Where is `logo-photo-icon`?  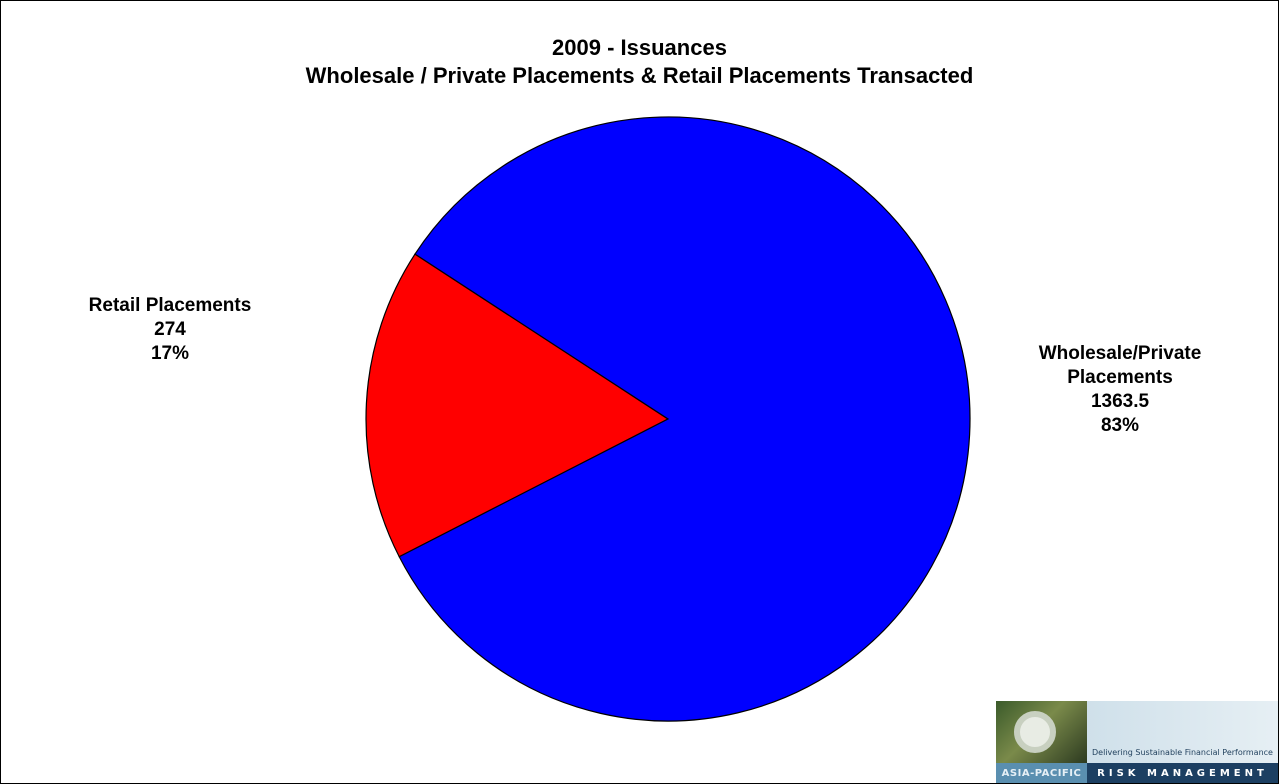 logo-photo-icon is located at coordinates (1041, 732).